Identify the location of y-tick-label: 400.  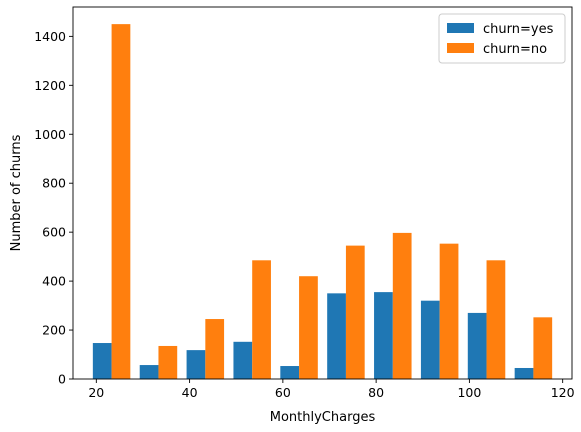
(54, 281).